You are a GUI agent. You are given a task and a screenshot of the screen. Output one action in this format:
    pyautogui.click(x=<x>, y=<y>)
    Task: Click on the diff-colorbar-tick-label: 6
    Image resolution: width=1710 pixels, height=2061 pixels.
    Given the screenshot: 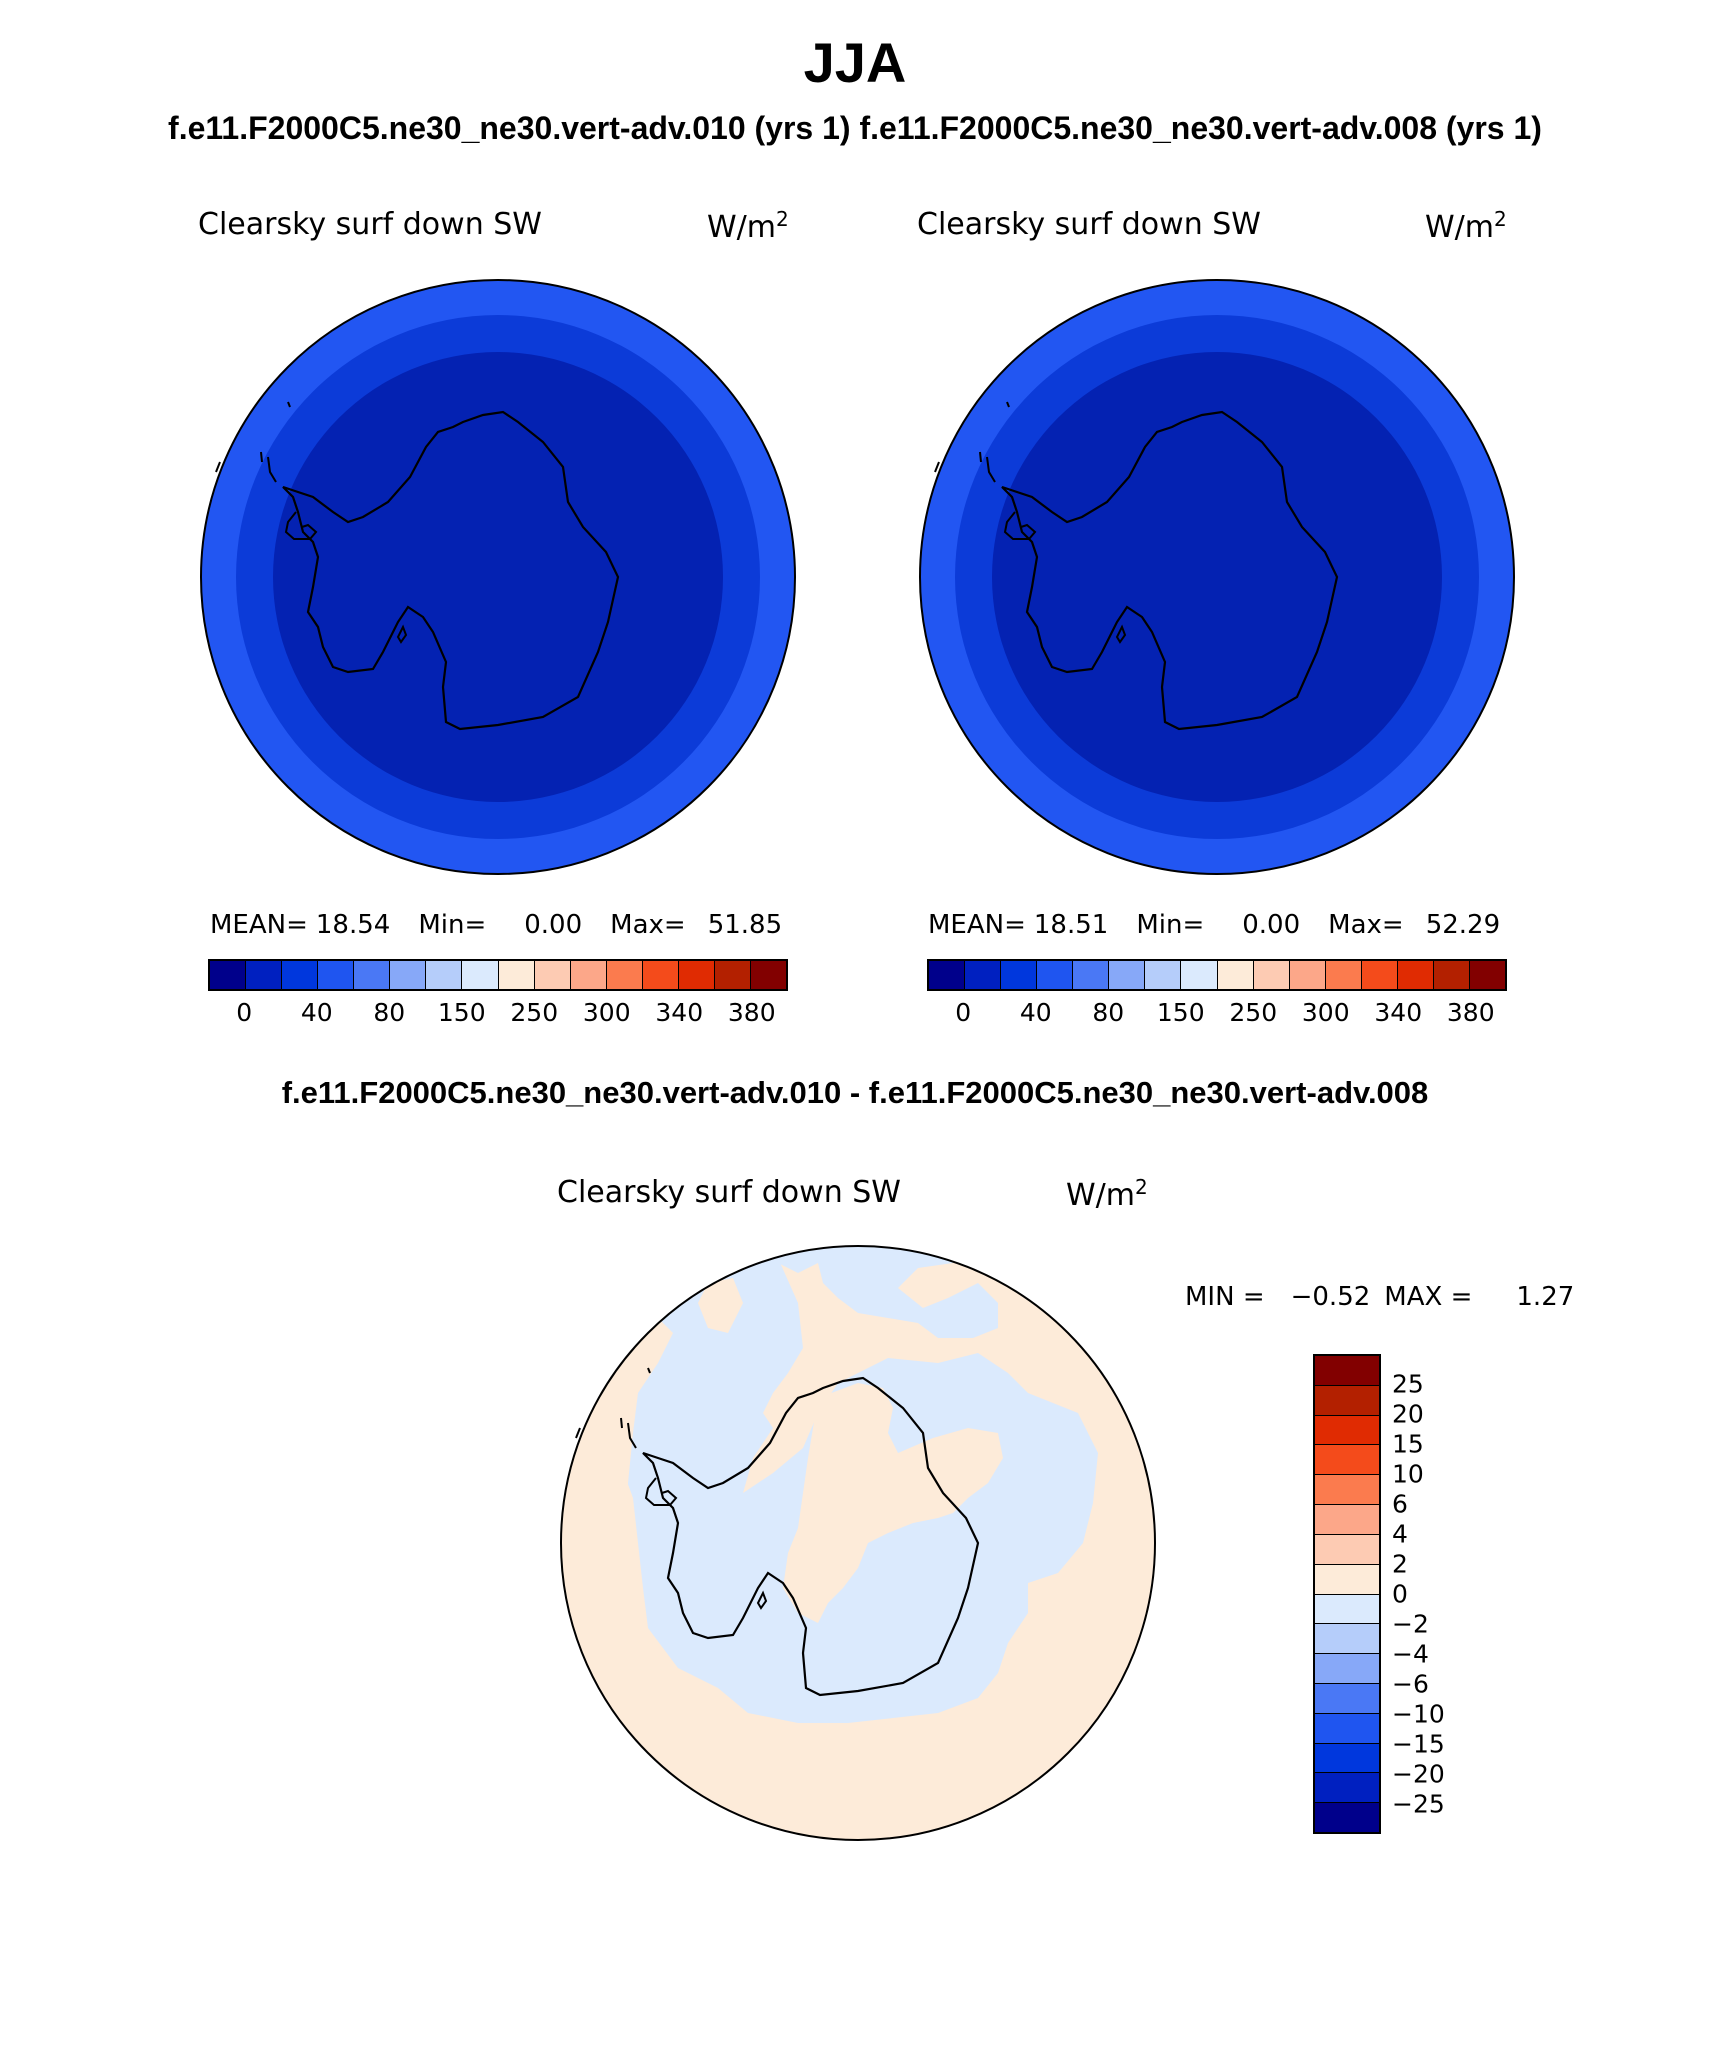 What is the action you would take?
    pyautogui.click(x=1400, y=1504)
    